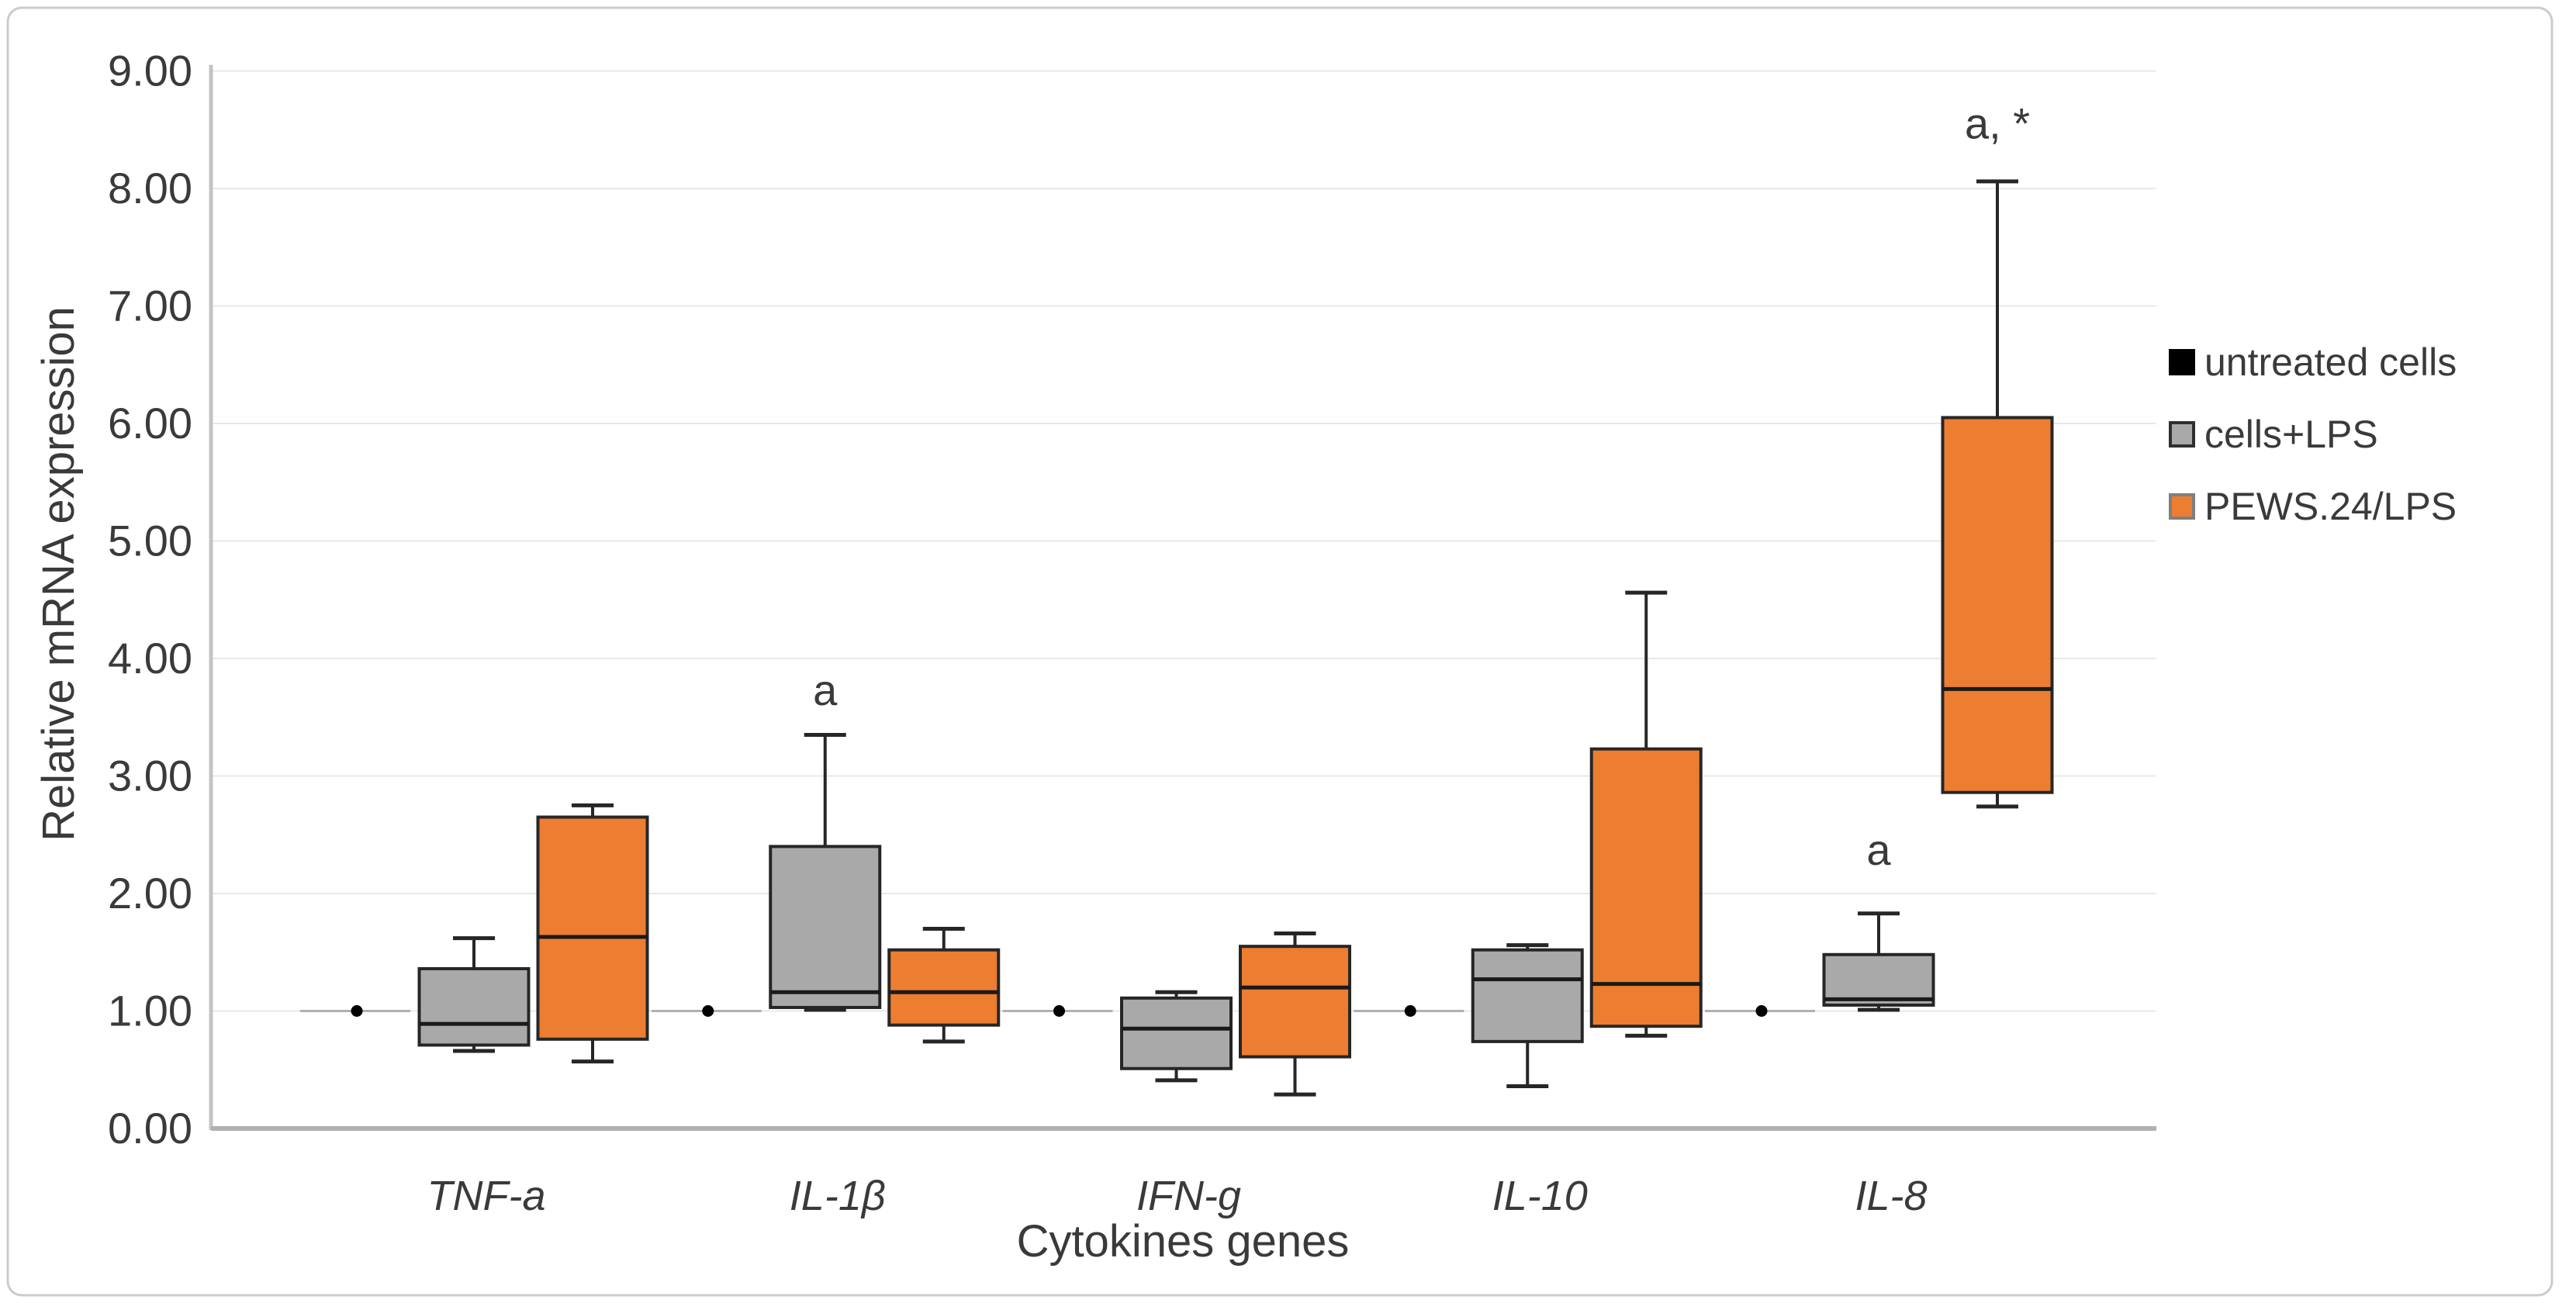 This screenshot has height=1303, width=2576. Describe the element at coordinates (150, 306) in the screenshot. I see `y-tick-label: 7.00` at that location.